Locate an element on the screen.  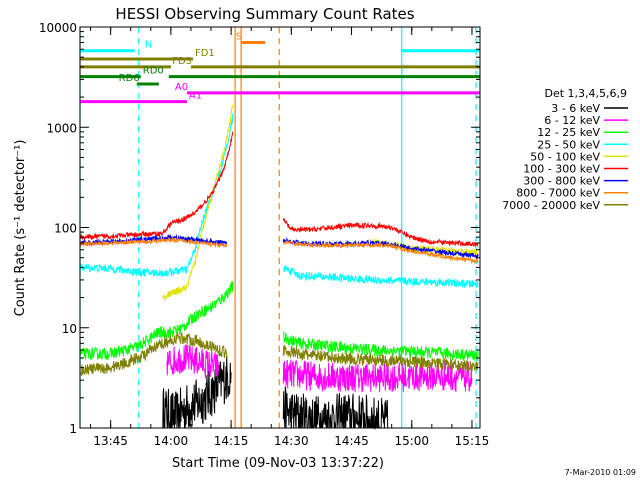
footer-date: 7-Mar-2010 01:09 is located at coordinates (600, 472).